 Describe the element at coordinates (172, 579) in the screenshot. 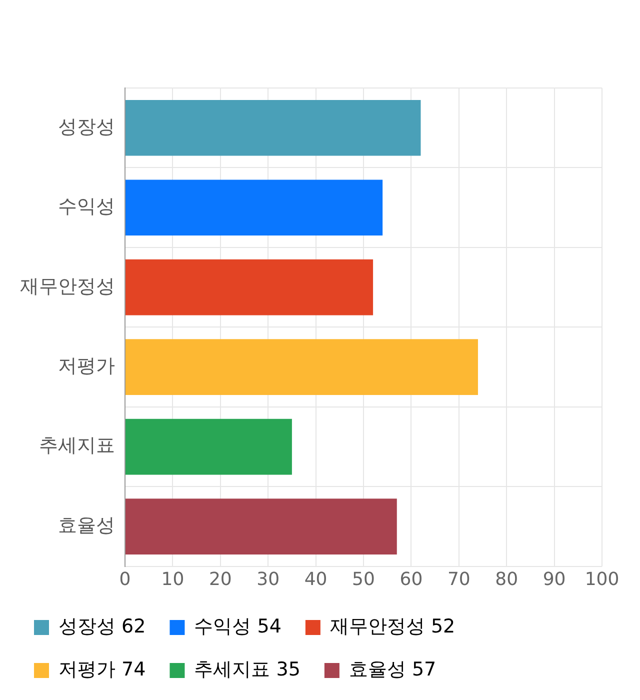

I see `x-tick-label: 10` at that location.